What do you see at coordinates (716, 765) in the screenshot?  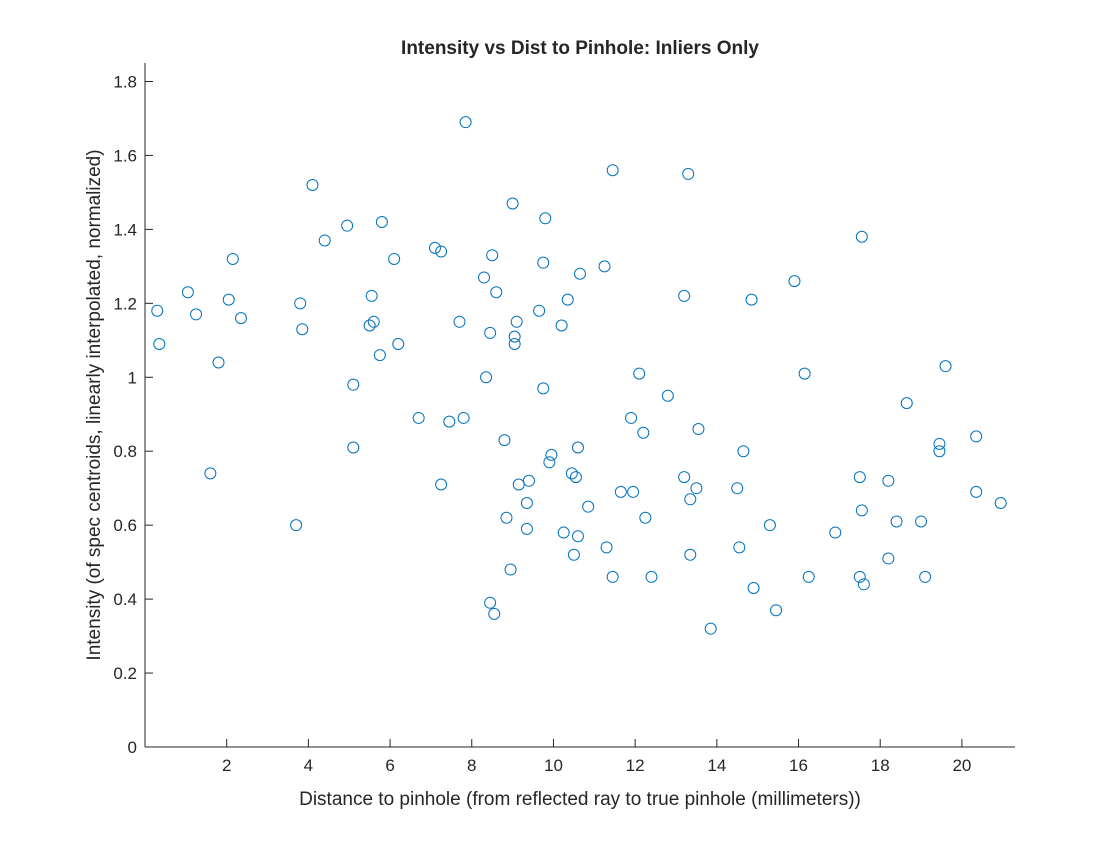 I see `x-tick-label: 14` at bounding box center [716, 765].